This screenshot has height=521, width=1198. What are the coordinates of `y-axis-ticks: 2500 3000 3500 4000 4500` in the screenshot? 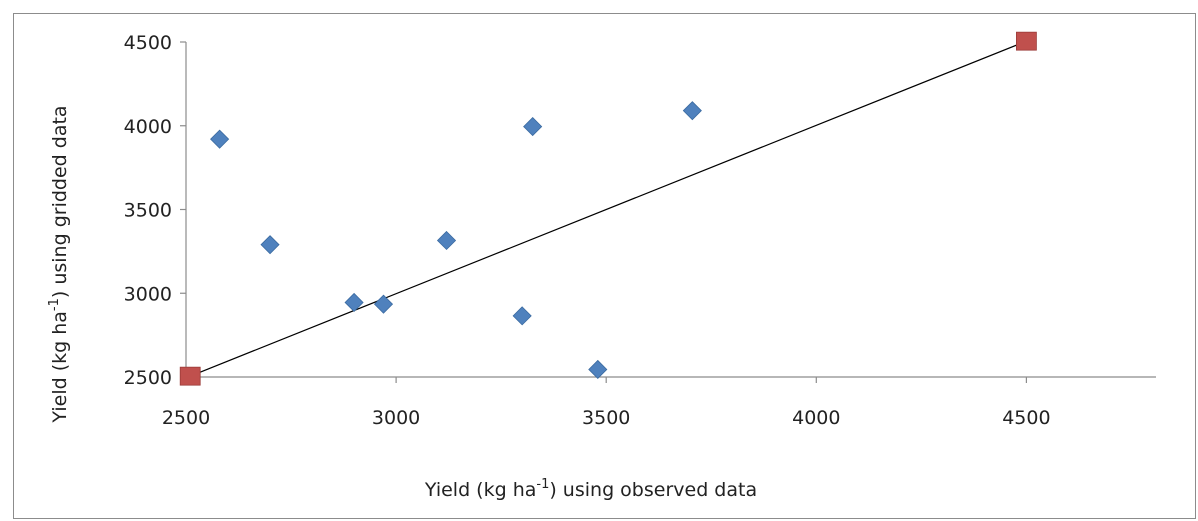 It's located at (155, 210).